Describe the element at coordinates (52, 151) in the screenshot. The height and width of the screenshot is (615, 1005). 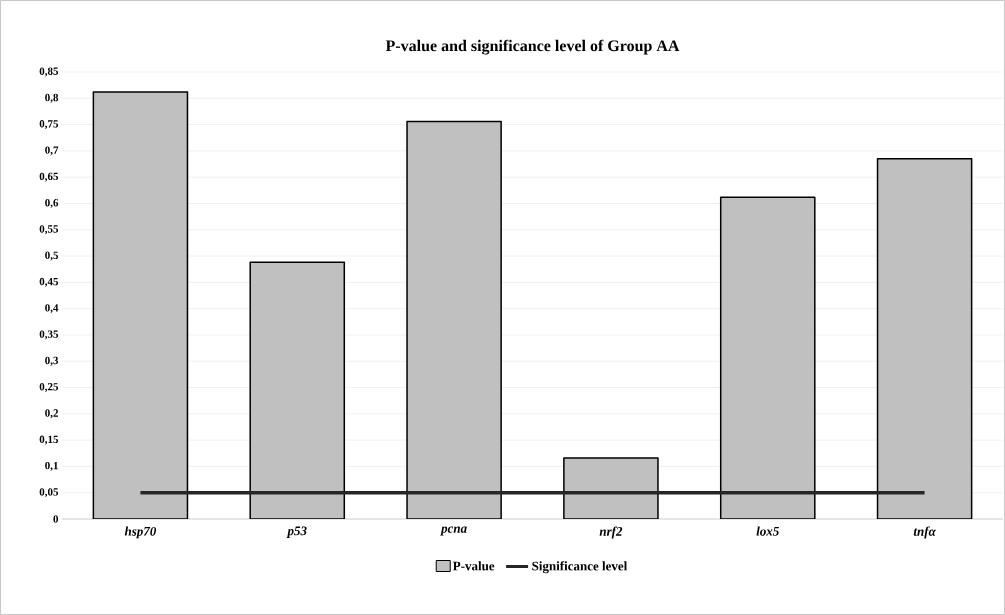
I see `y-tick-label: 0,7` at that location.